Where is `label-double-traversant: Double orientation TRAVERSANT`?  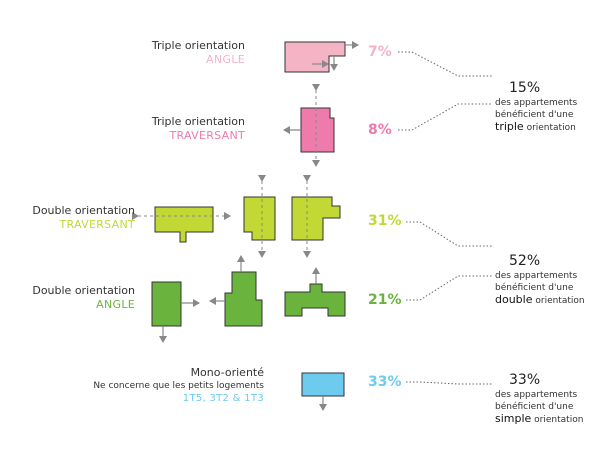
label-double-traversant: Double orientation TRAVERSANT is located at coordinates (83, 218).